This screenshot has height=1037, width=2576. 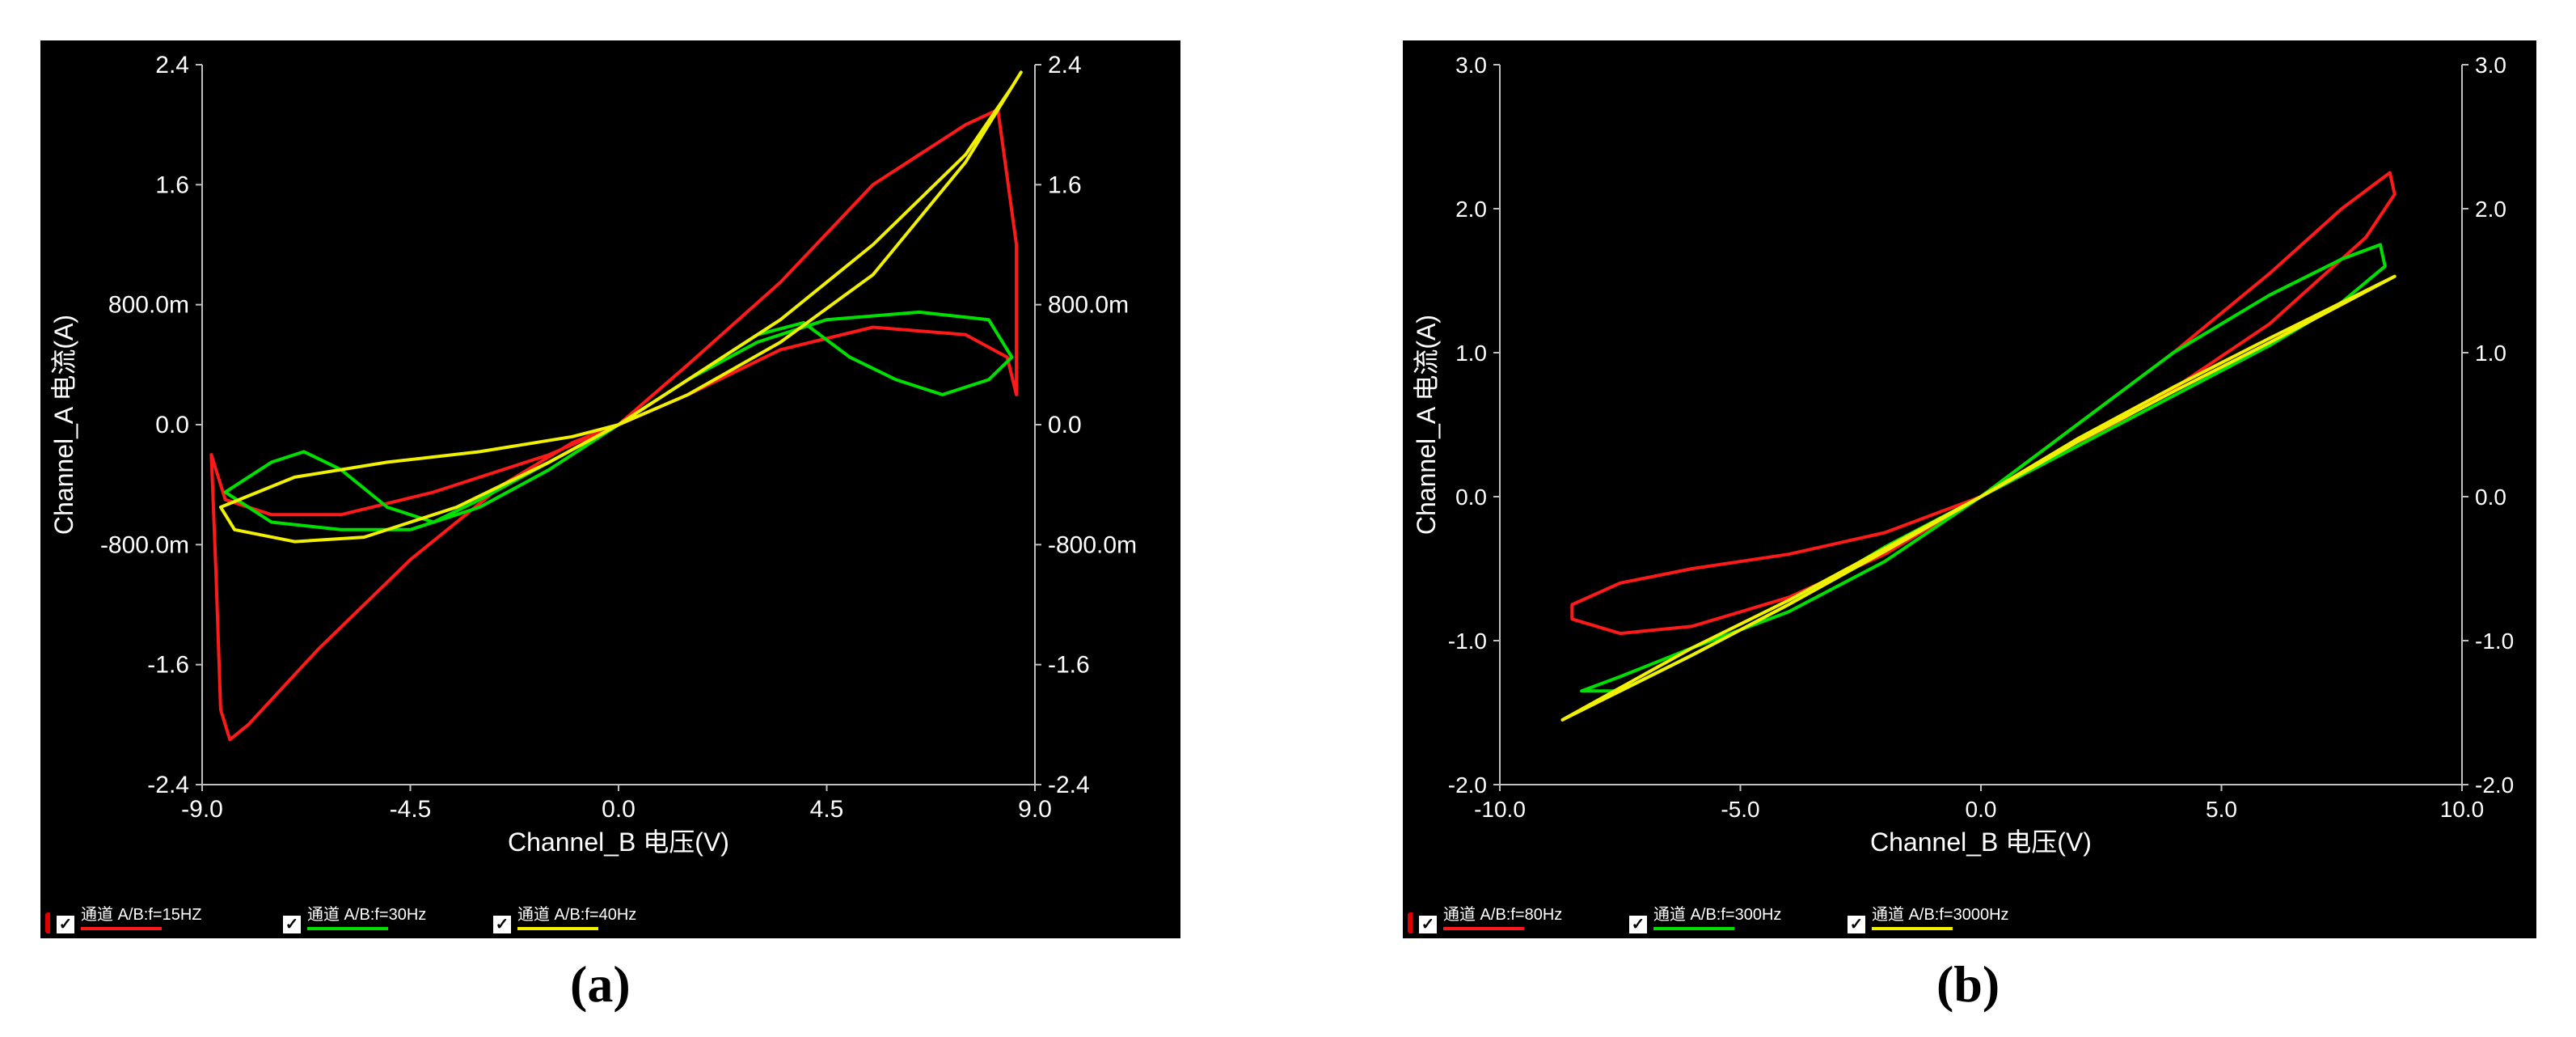 What do you see at coordinates (2494, 641) in the screenshot?
I see `y-tick-label-right: -1.0` at bounding box center [2494, 641].